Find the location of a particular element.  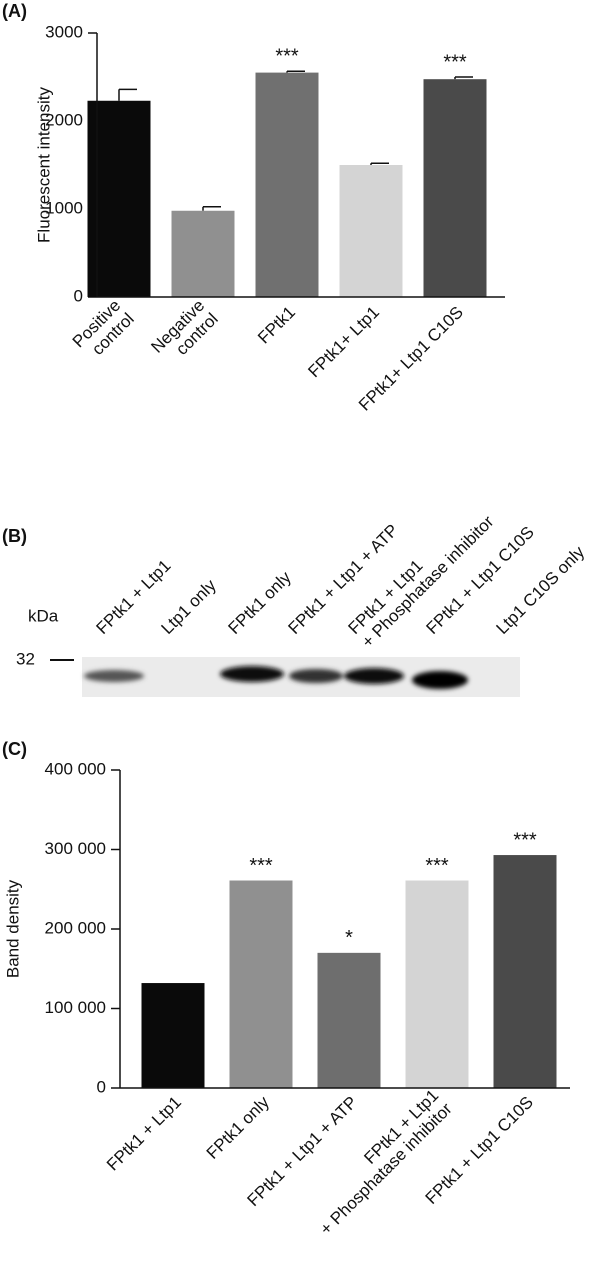

blot-panel: (B) kDa 32 is located at coordinates (261, 611).